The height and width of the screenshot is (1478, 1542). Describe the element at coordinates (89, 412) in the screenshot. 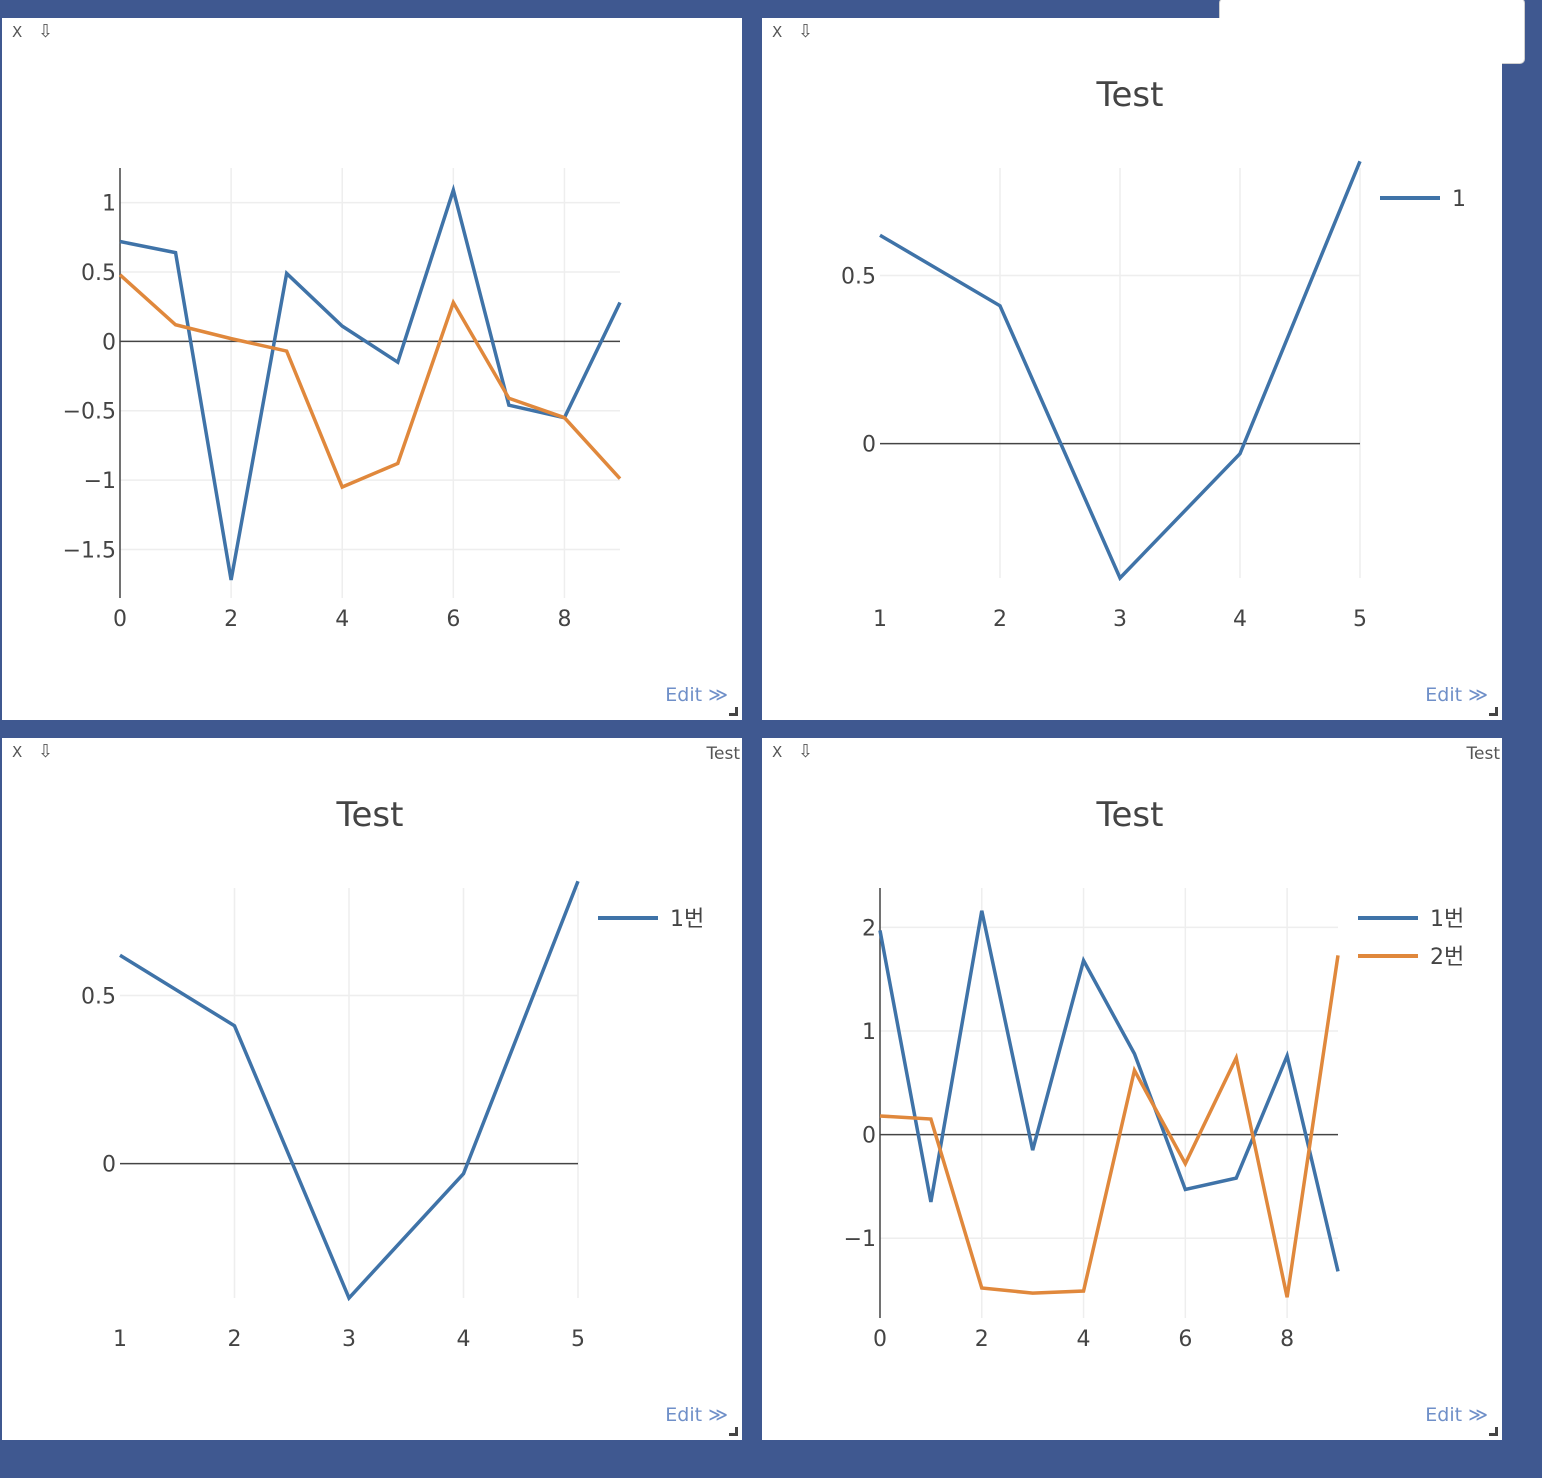

I see `y-tick-label: −0.5` at that location.